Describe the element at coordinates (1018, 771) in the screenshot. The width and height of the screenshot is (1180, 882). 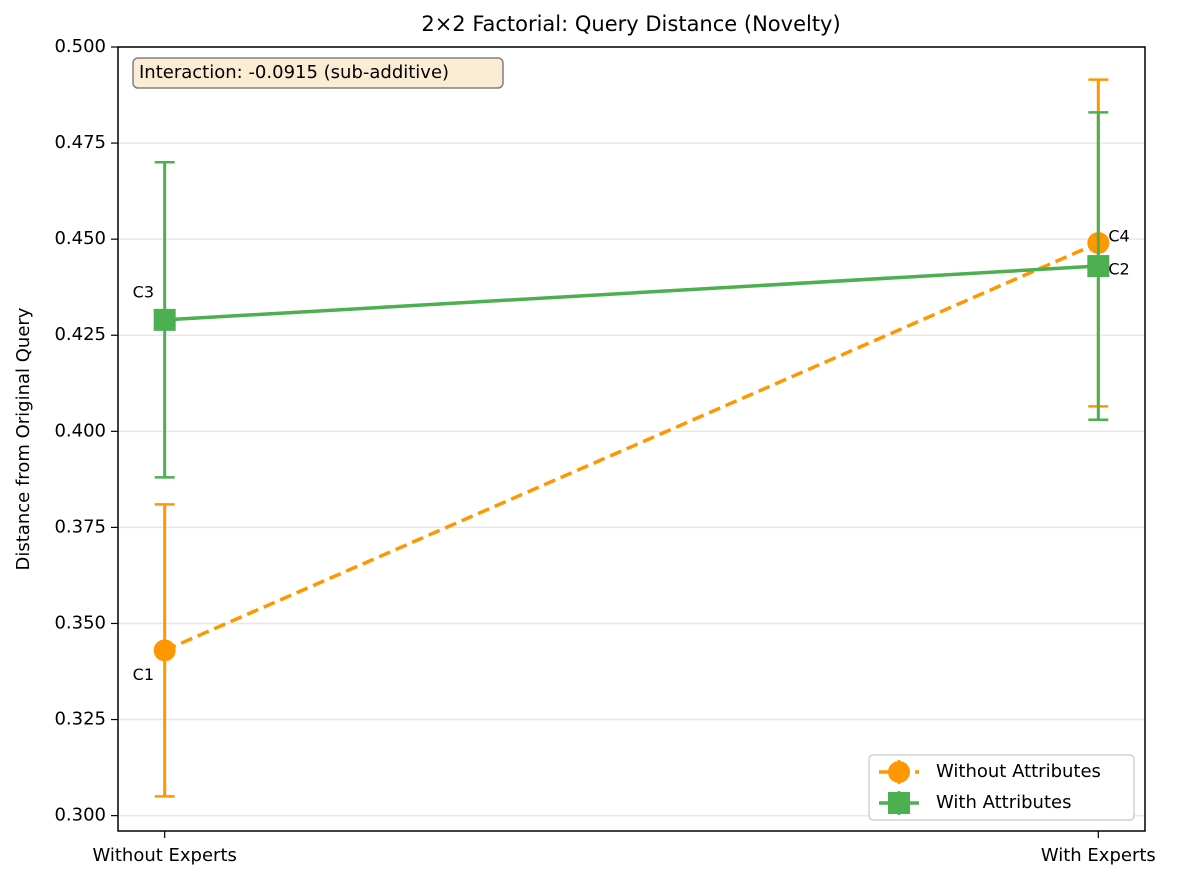
I see `legend-label: Without Attributes` at that location.